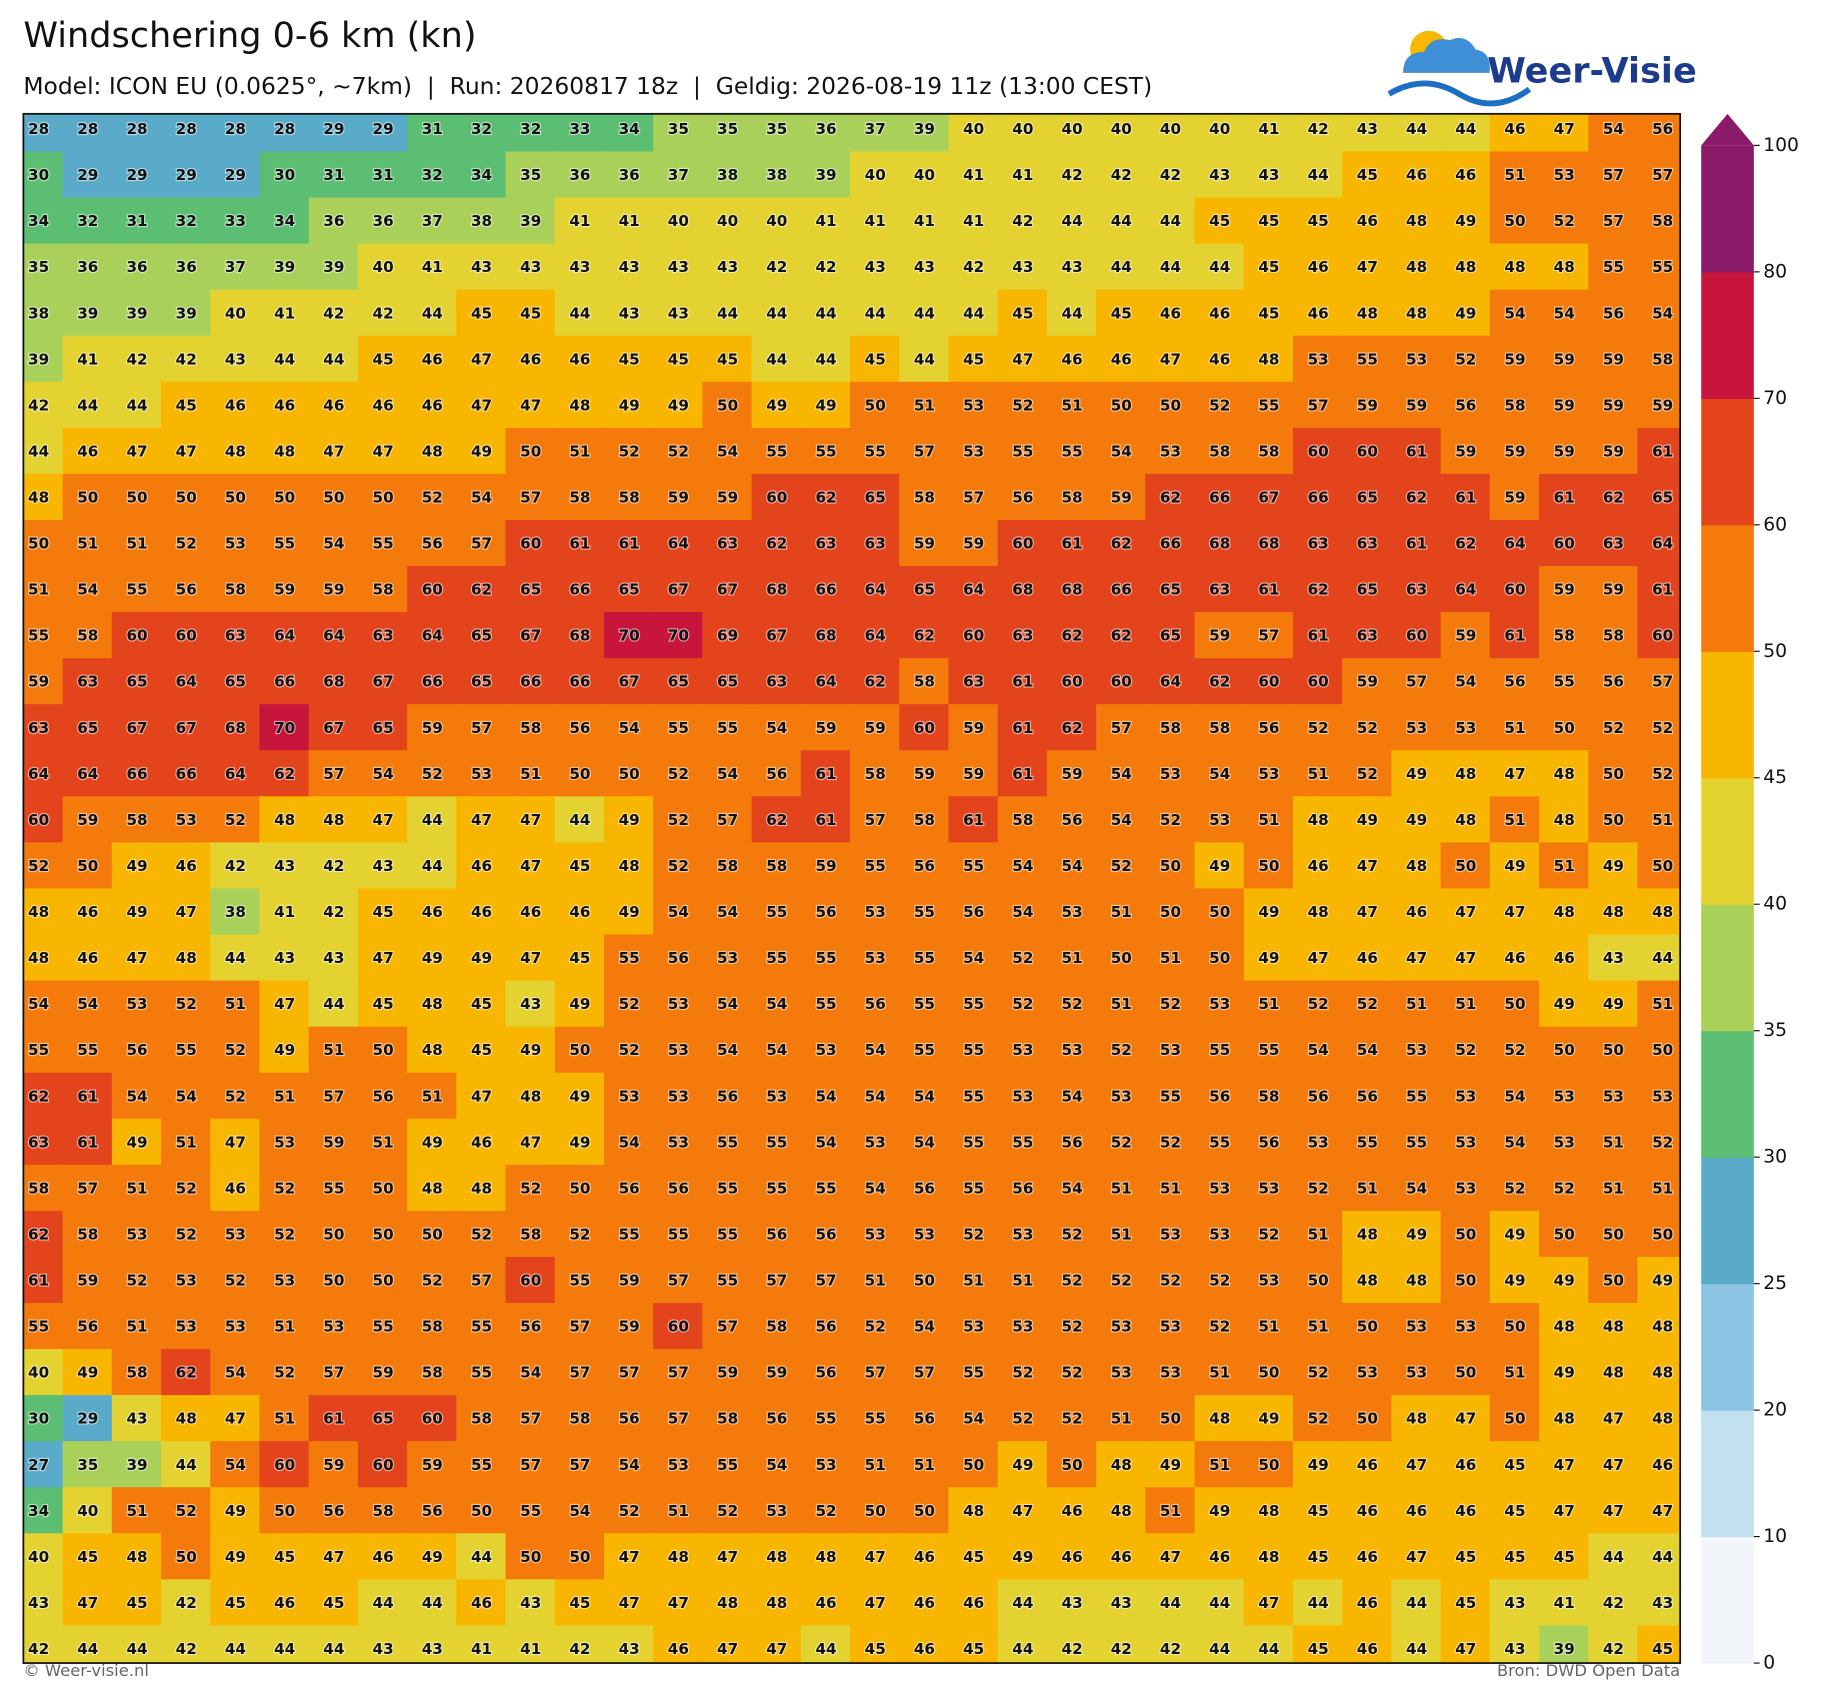 The image size is (1824, 1681). I want to click on cell-label: 68, so click(1022, 590).